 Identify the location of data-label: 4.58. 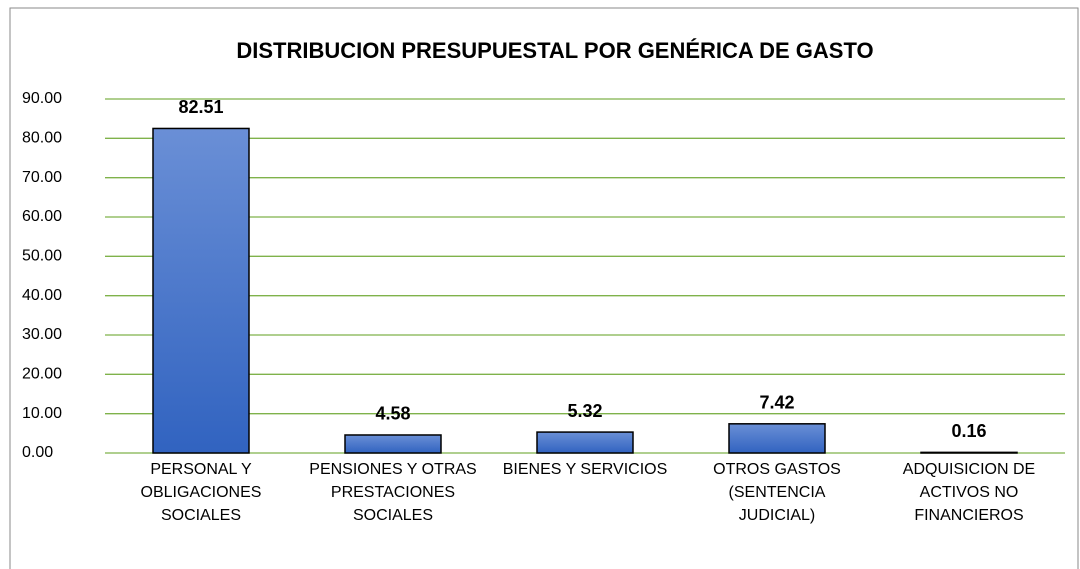
(392, 414).